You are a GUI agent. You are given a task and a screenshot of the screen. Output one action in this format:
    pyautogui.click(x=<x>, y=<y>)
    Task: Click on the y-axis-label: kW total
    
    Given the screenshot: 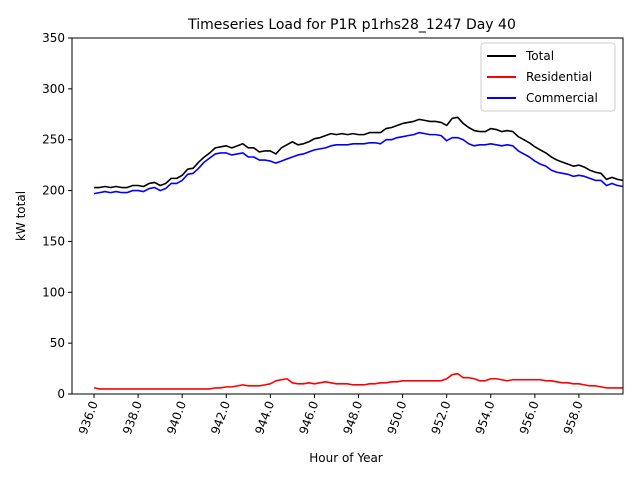 What is the action you would take?
    pyautogui.click(x=21, y=216)
    